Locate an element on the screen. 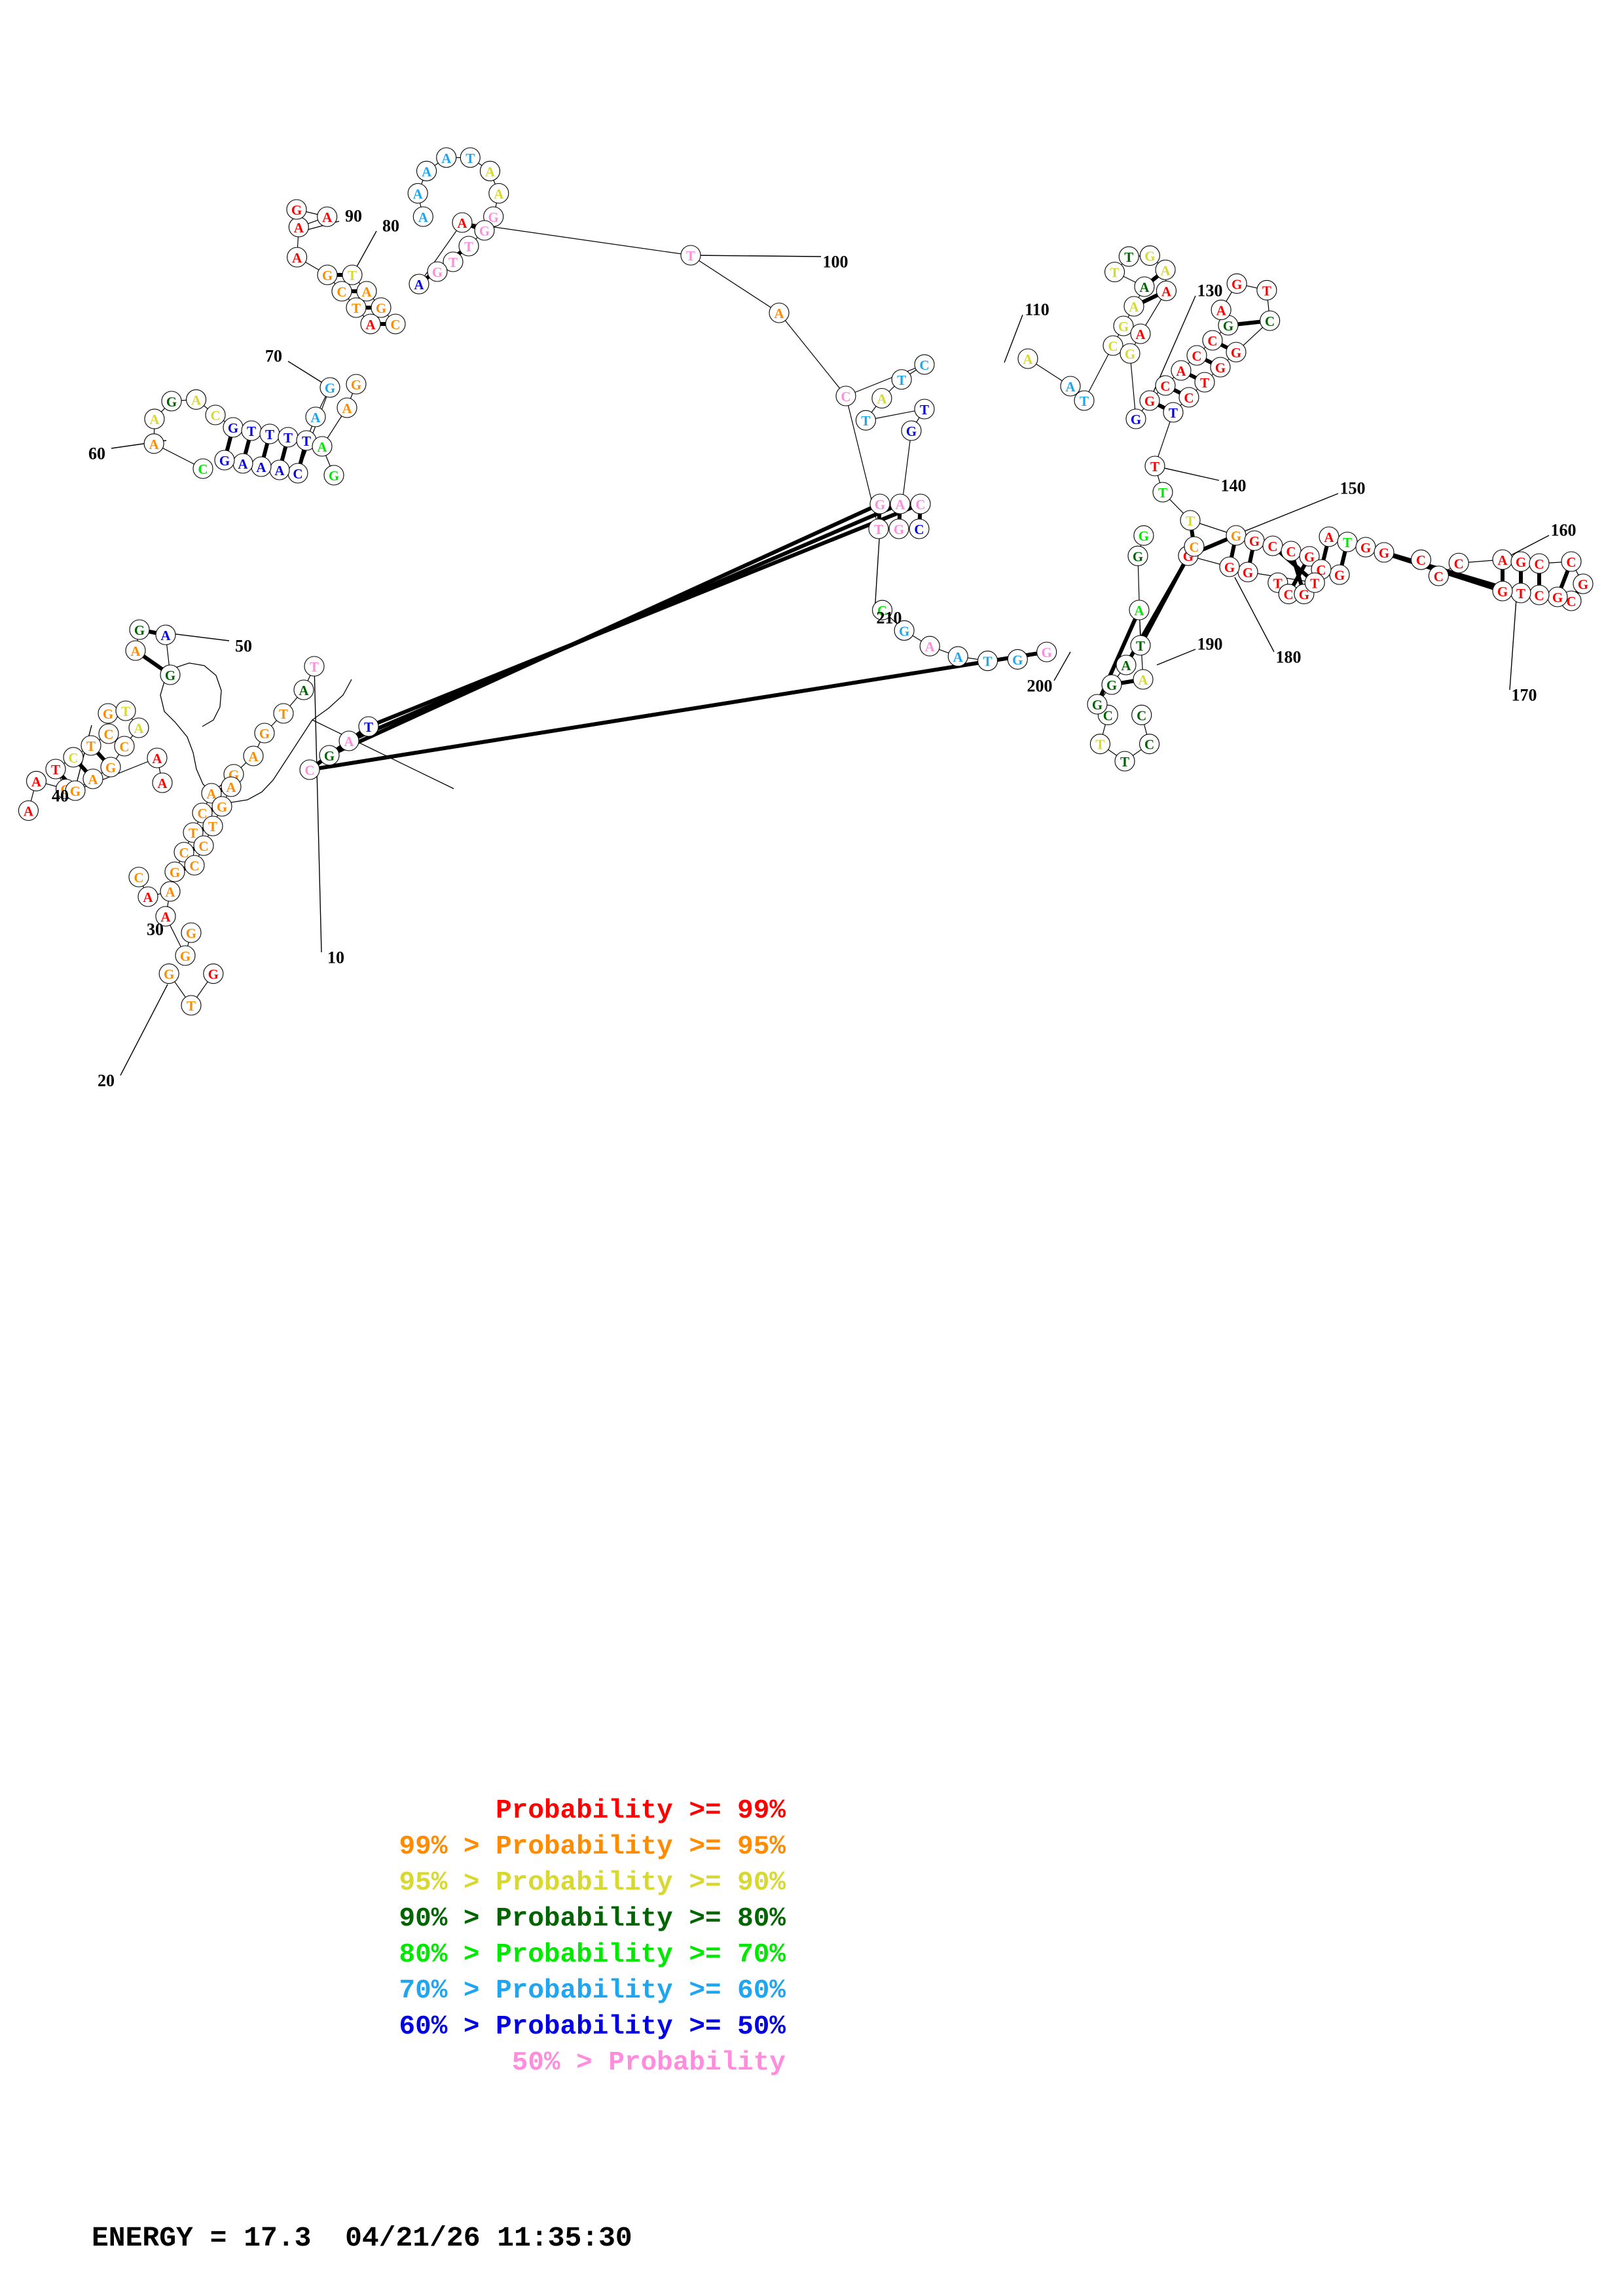  legend-row: 90% > Probability >= 80% is located at coordinates (592, 1919).